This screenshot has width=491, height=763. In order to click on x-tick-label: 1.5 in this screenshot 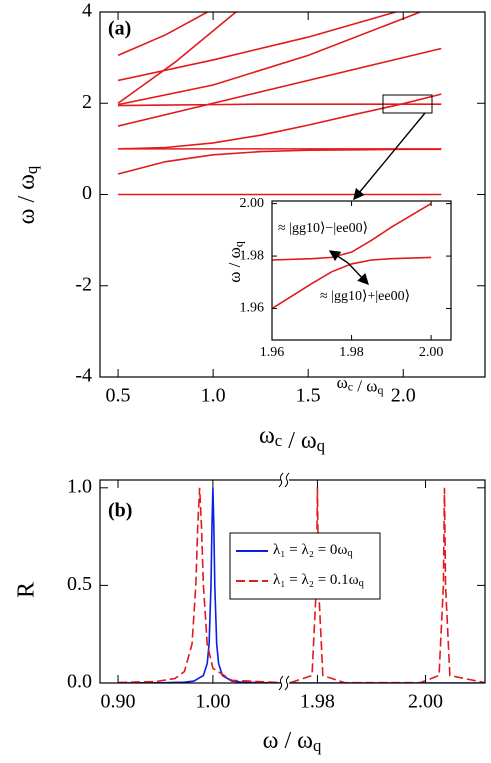, I will do `click(308, 396)`.